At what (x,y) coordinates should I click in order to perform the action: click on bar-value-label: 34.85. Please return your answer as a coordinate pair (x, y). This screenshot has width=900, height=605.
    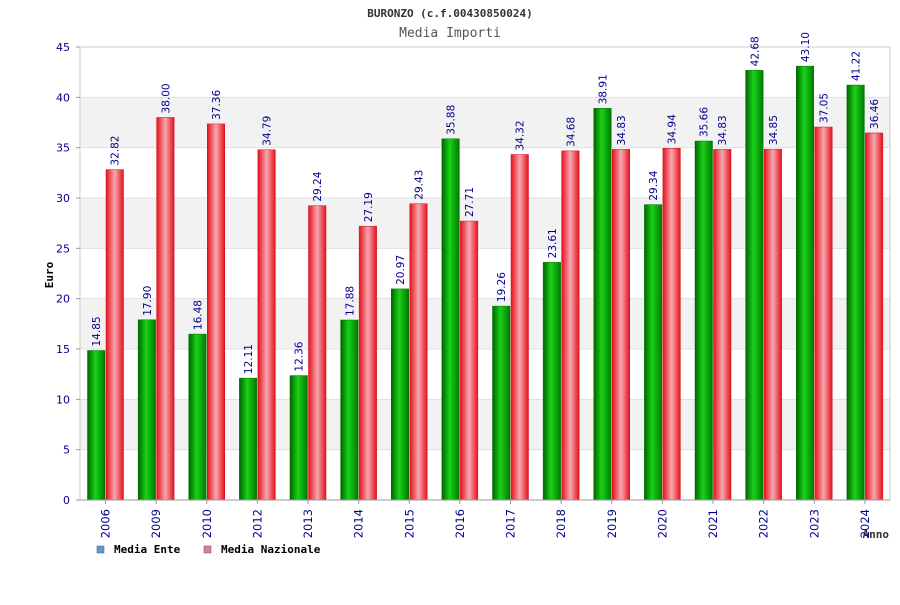
    Looking at the image, I should click on (774, 130).